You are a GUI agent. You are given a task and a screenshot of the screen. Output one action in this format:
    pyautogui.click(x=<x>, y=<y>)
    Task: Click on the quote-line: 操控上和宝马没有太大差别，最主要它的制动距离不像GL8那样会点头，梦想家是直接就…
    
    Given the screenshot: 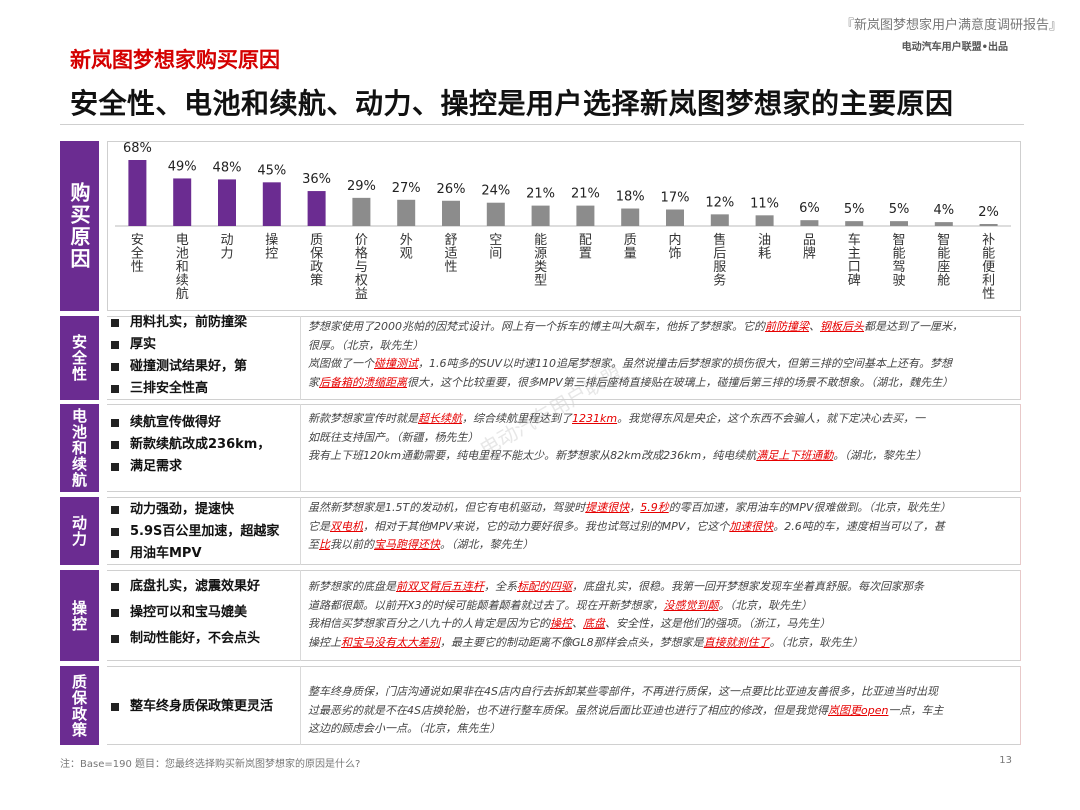 What is the action you would take?
    pyautogui.click(x=586, y=642)
    